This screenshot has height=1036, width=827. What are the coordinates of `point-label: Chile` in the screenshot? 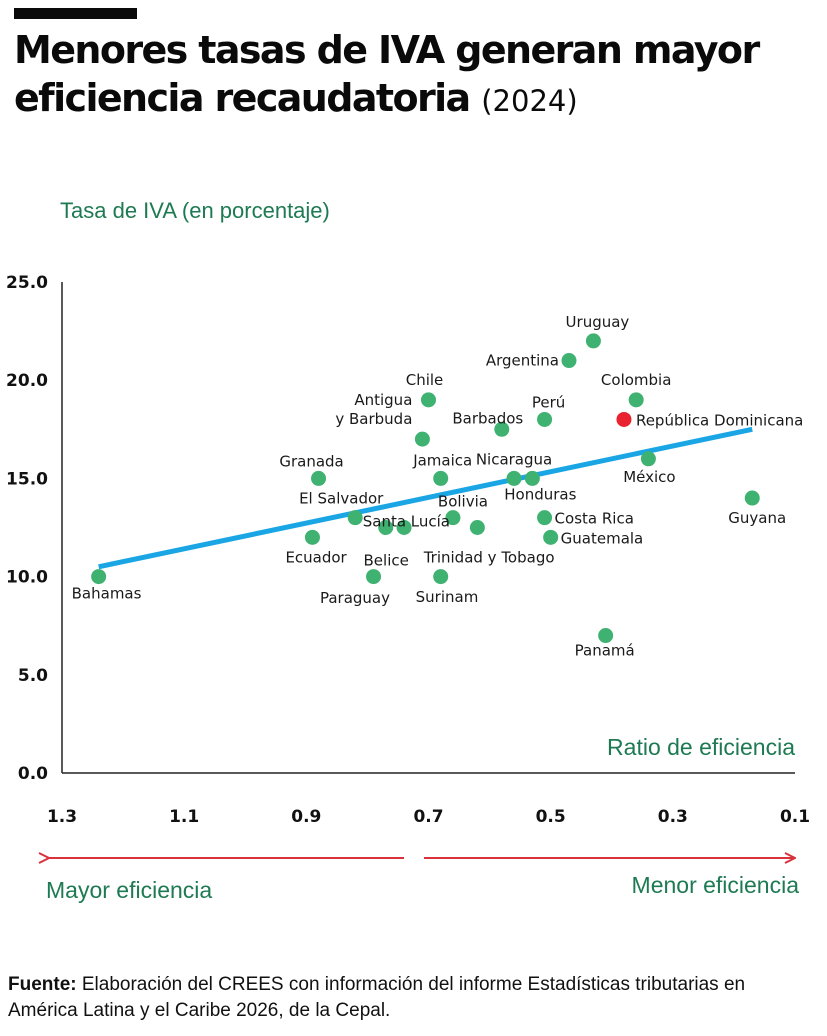 It's located at (425, 380).